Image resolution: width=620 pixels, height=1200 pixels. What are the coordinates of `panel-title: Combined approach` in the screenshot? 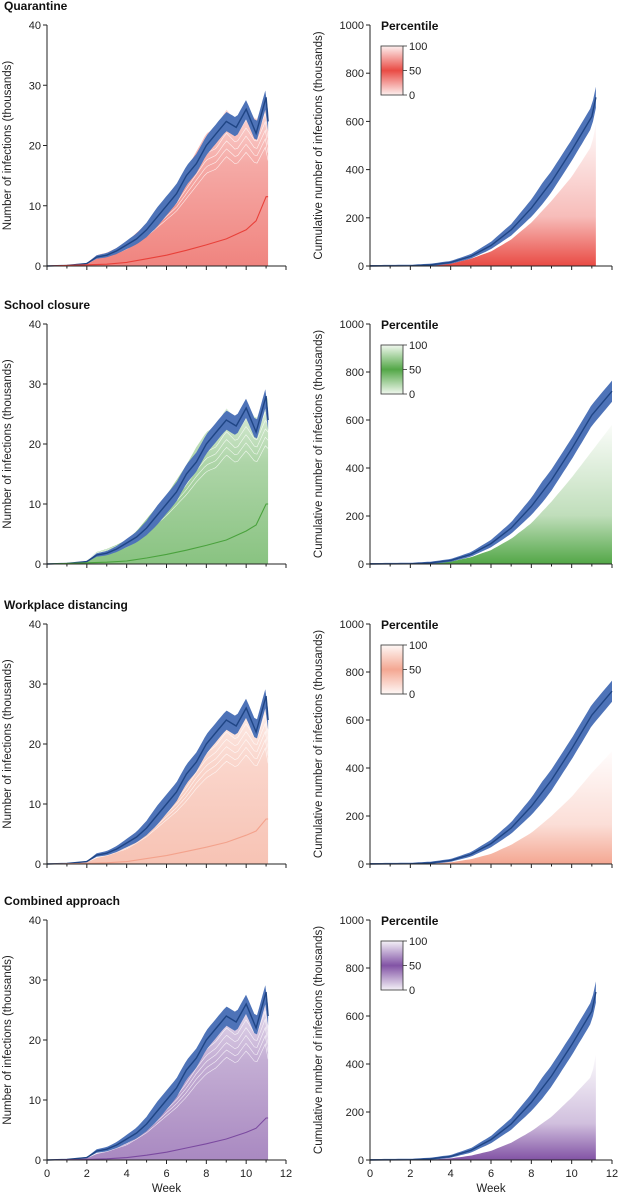 It's located at (62, 901).